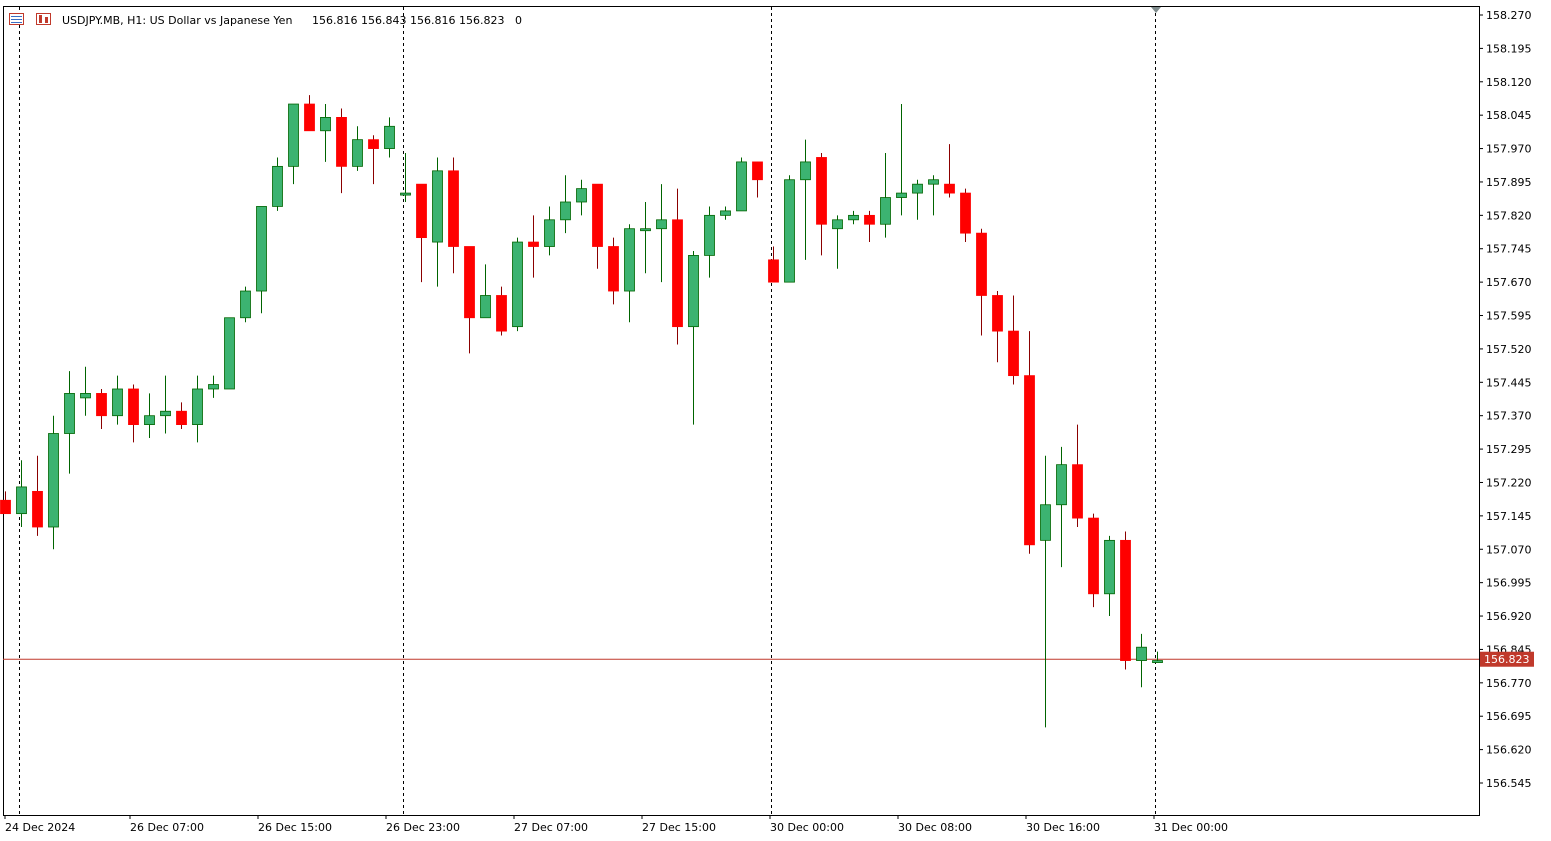  I want to click on shift-marker-icon, so click(1156, 10).